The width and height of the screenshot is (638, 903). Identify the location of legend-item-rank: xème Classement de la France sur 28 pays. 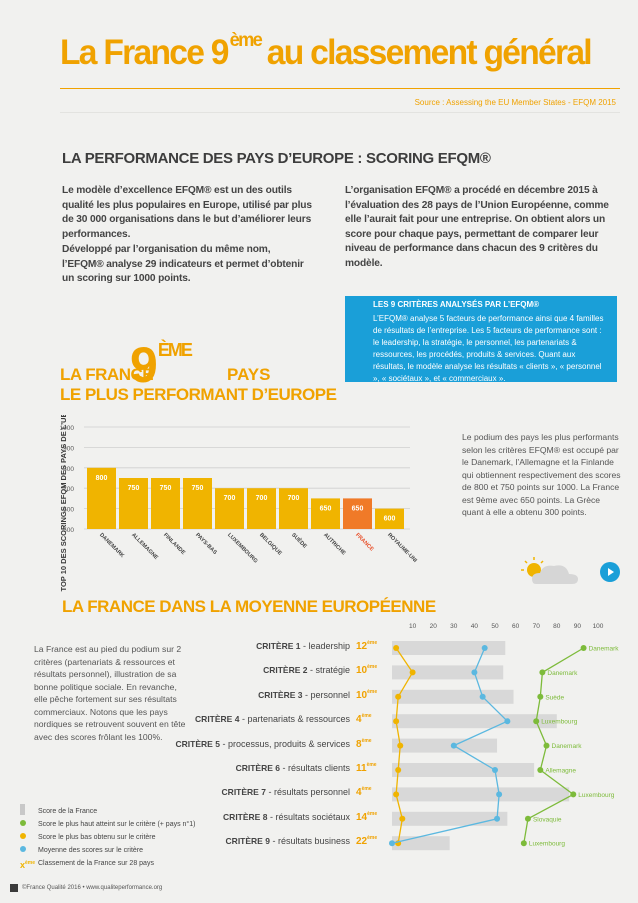
(87, 865).